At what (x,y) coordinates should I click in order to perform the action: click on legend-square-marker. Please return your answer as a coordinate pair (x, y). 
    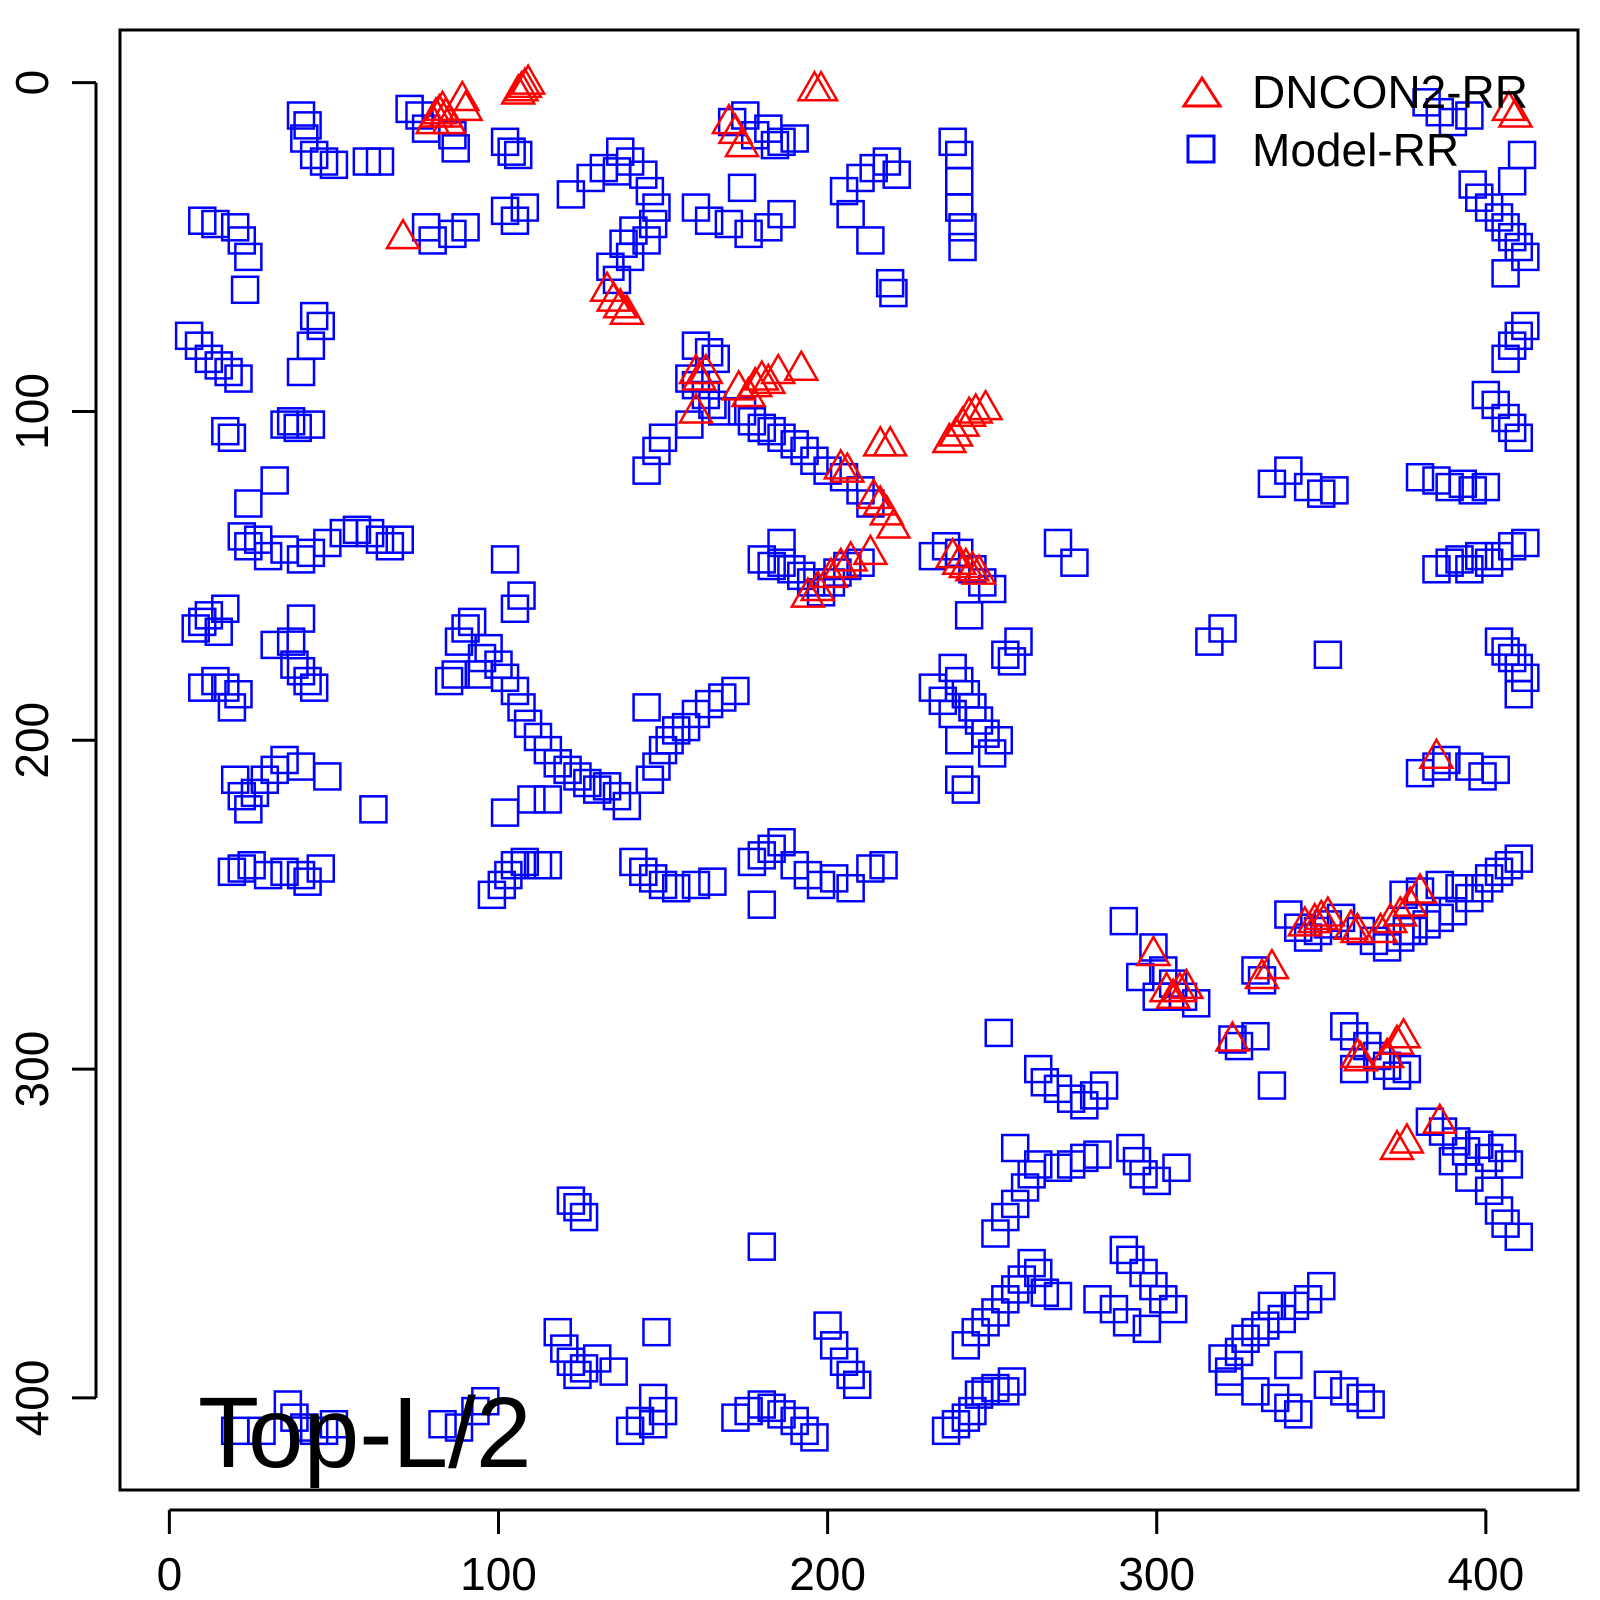
    Looking at the image, I should click on (1201, 149).